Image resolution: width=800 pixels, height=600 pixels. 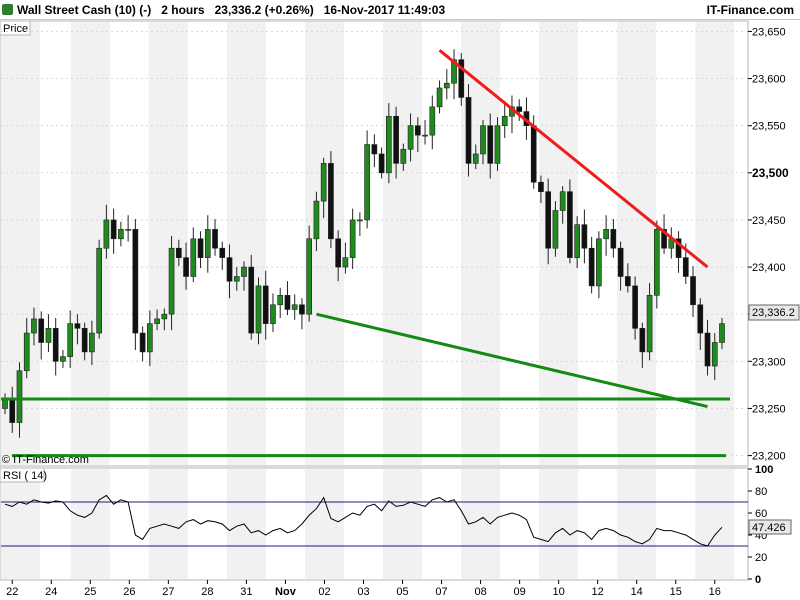 What do you see at coordinates (15, 29) in the screenshot?
I see `price-panel-label: Price` at bounding box center [15, 29].